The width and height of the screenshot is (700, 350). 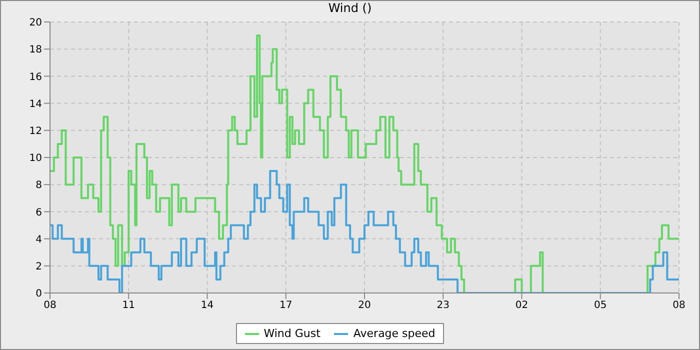 What do you see at coordinates (291, 333) in the screenshot?
I see `legend-label: Wind Gust` at bounding box center [291, 333].